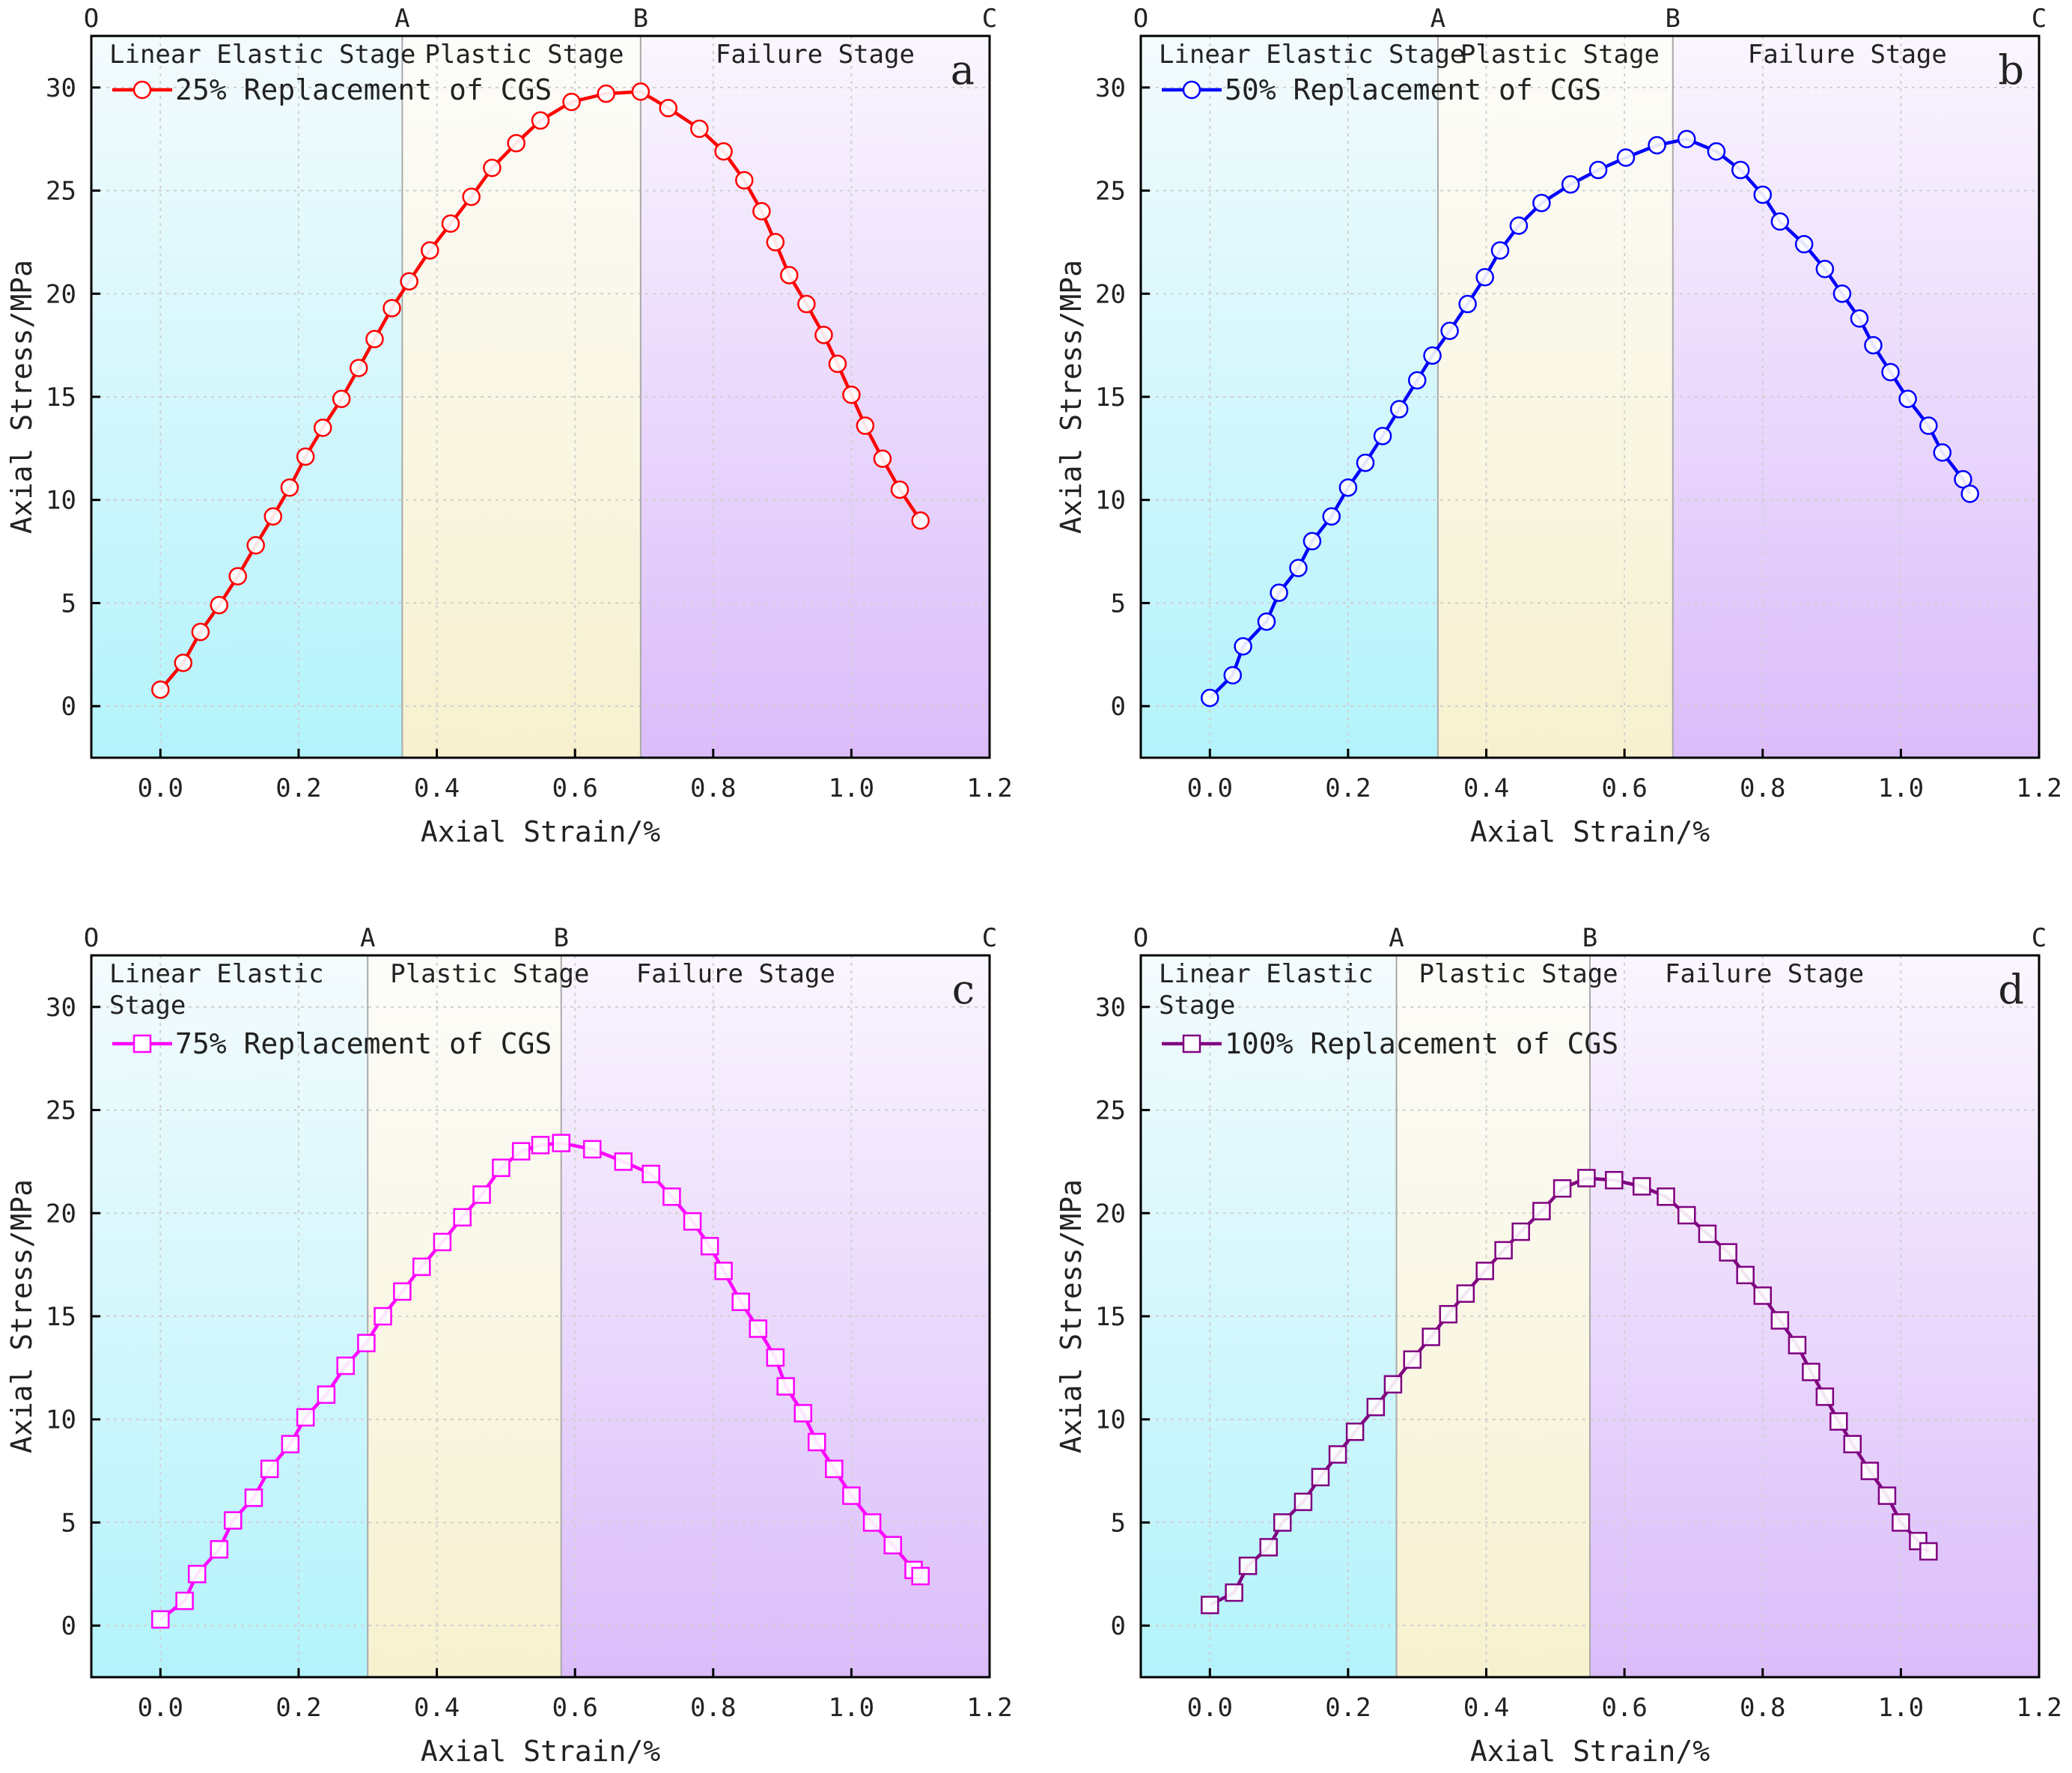 The height and width of the screenshot is (1773, 2072). Describe the element at coordinates (713, 788) in the screenshot. I see `x-tick-label: 0.8` at that location.